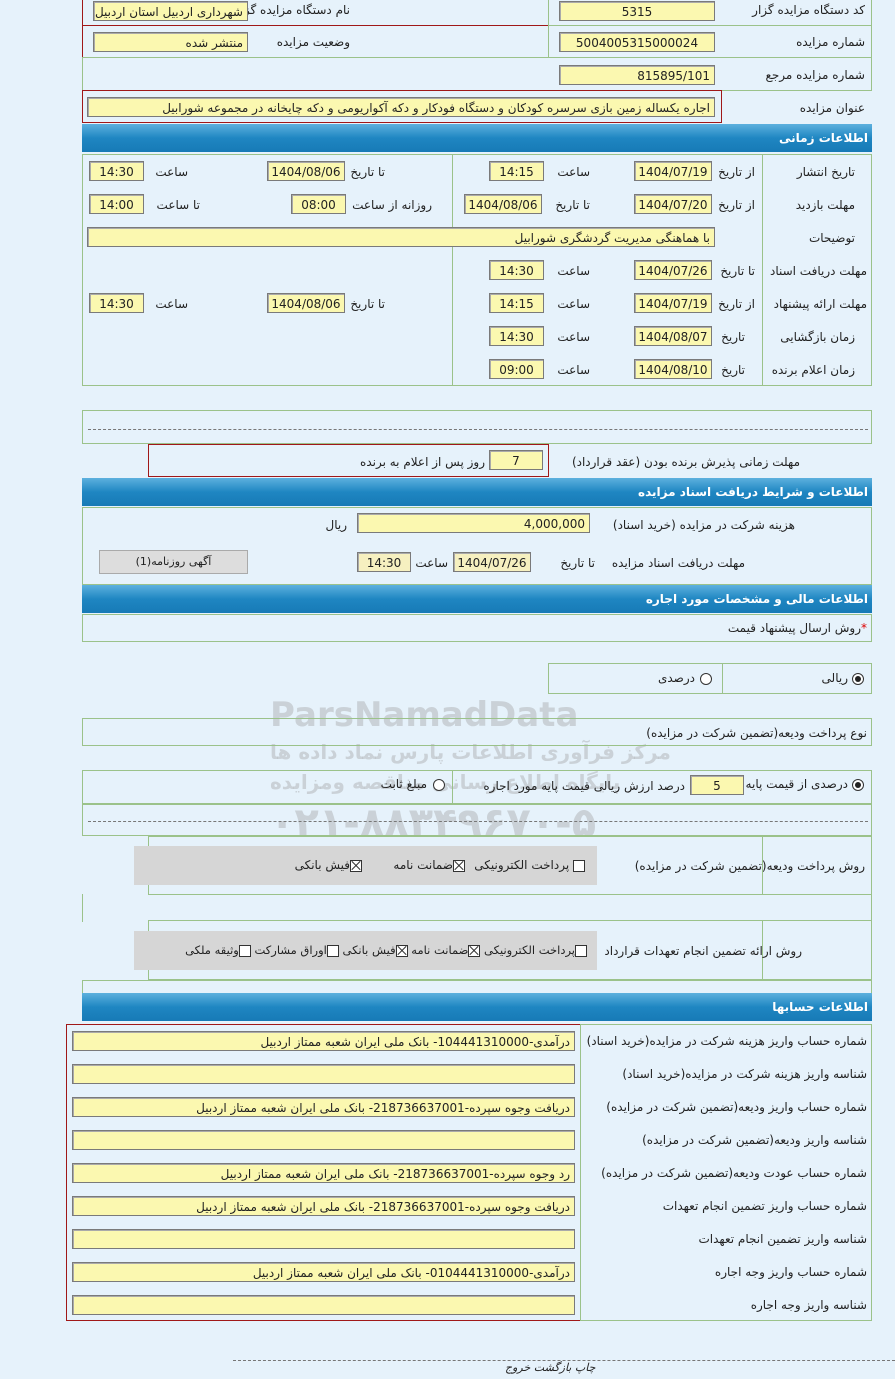 Image resolution: width=895 pixels, height=1379 pixels. Describe the element at coordinates (637, 11) in the screenshot. I see `org-code-field: 5315` at that location.